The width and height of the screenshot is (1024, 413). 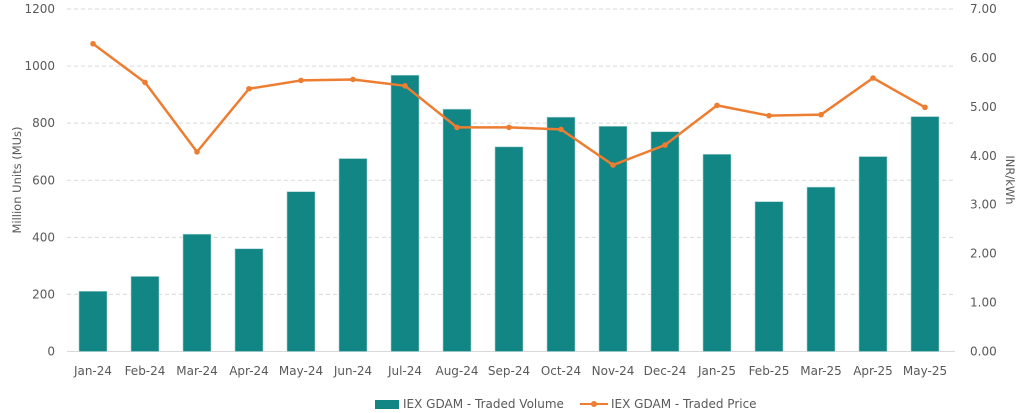 I want to click on right-tick-label: 5.00, so click(x=983, y=107).